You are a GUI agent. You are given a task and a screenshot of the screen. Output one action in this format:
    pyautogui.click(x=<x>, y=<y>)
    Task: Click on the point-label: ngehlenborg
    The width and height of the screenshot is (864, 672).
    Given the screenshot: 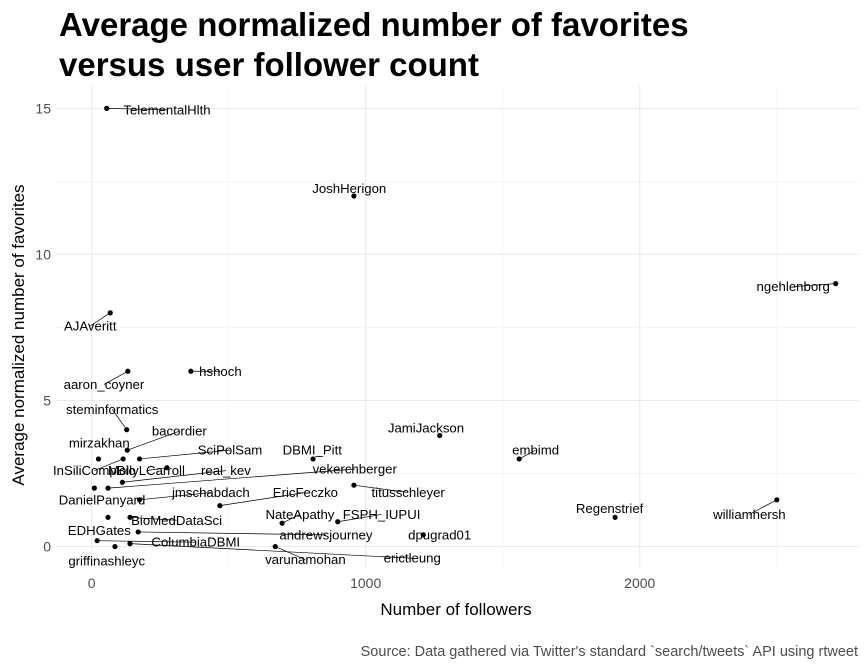 What is the action you would take?
    pyautogui.click(x=793, y=286)
    